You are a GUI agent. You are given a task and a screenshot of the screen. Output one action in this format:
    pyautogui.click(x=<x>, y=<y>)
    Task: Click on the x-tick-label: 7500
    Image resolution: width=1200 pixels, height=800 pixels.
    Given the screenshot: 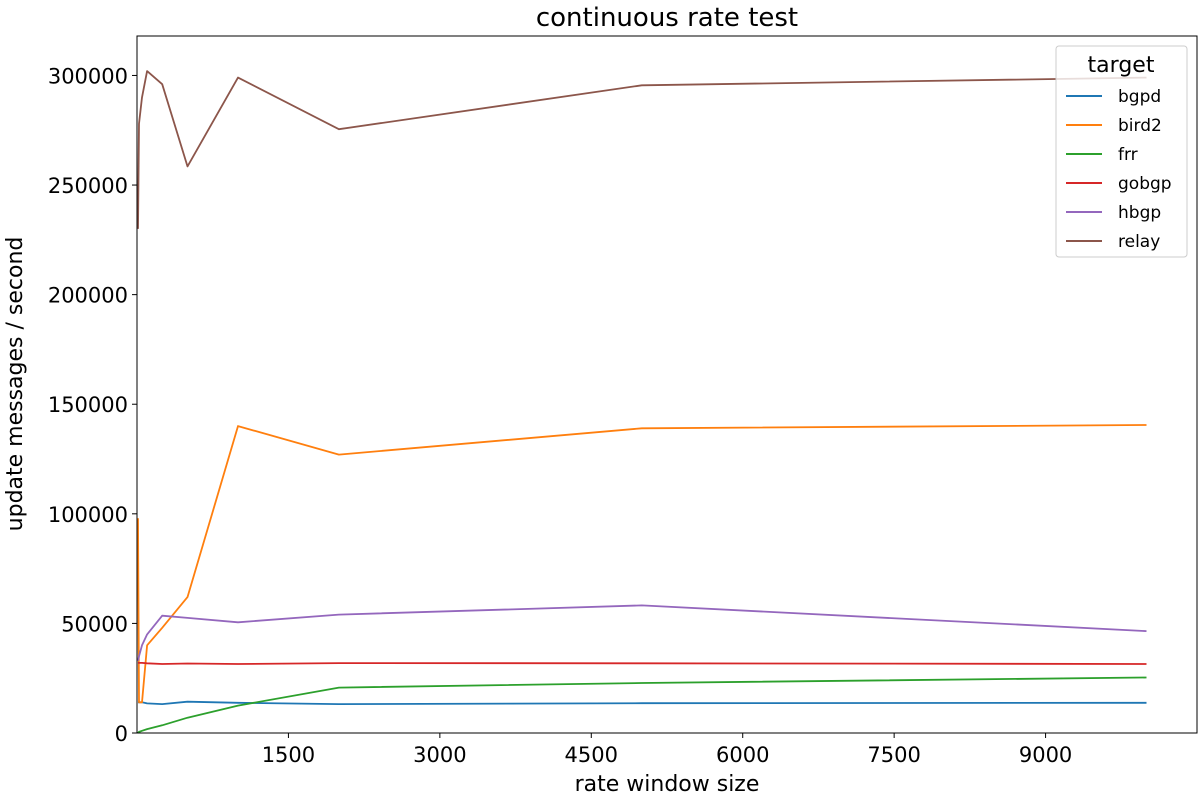 What is the action you would take?
    pyautogui.click(x=893, y=755)
    